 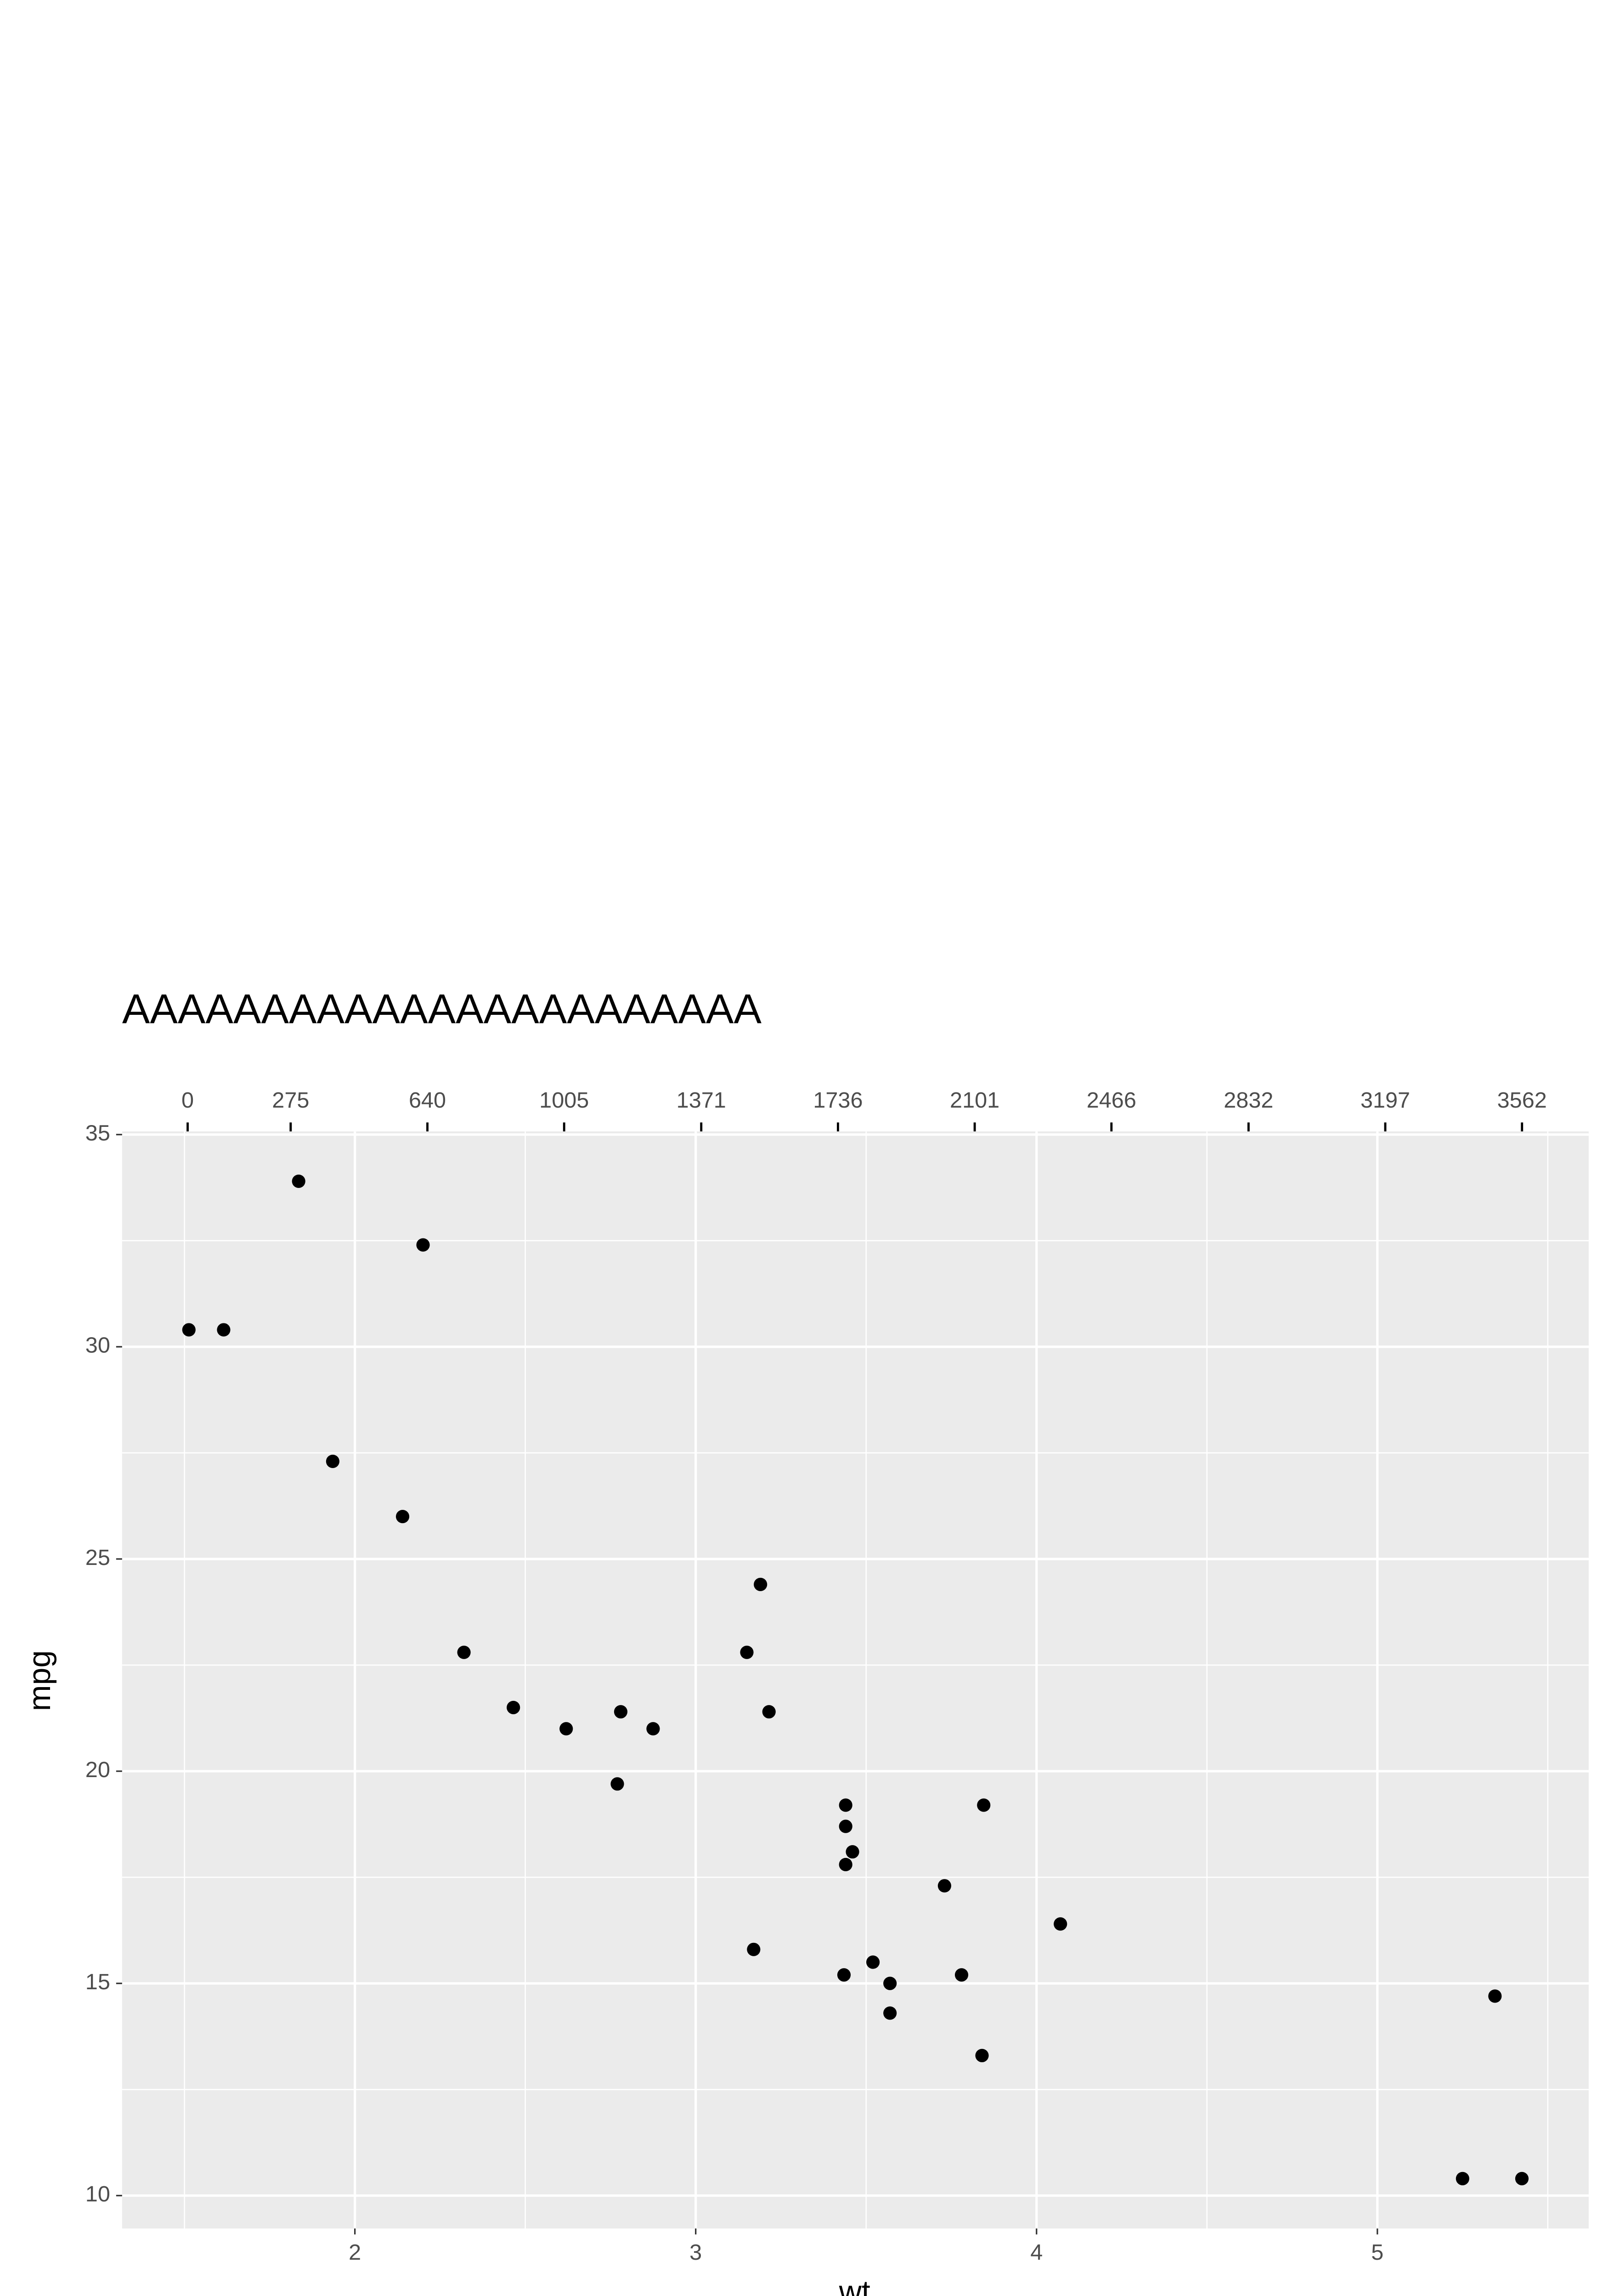 What do you see at coordinates (427, 1100) in the screenshot?
I see `x2-tick-label: 640` at bounding box center [427, 1100].